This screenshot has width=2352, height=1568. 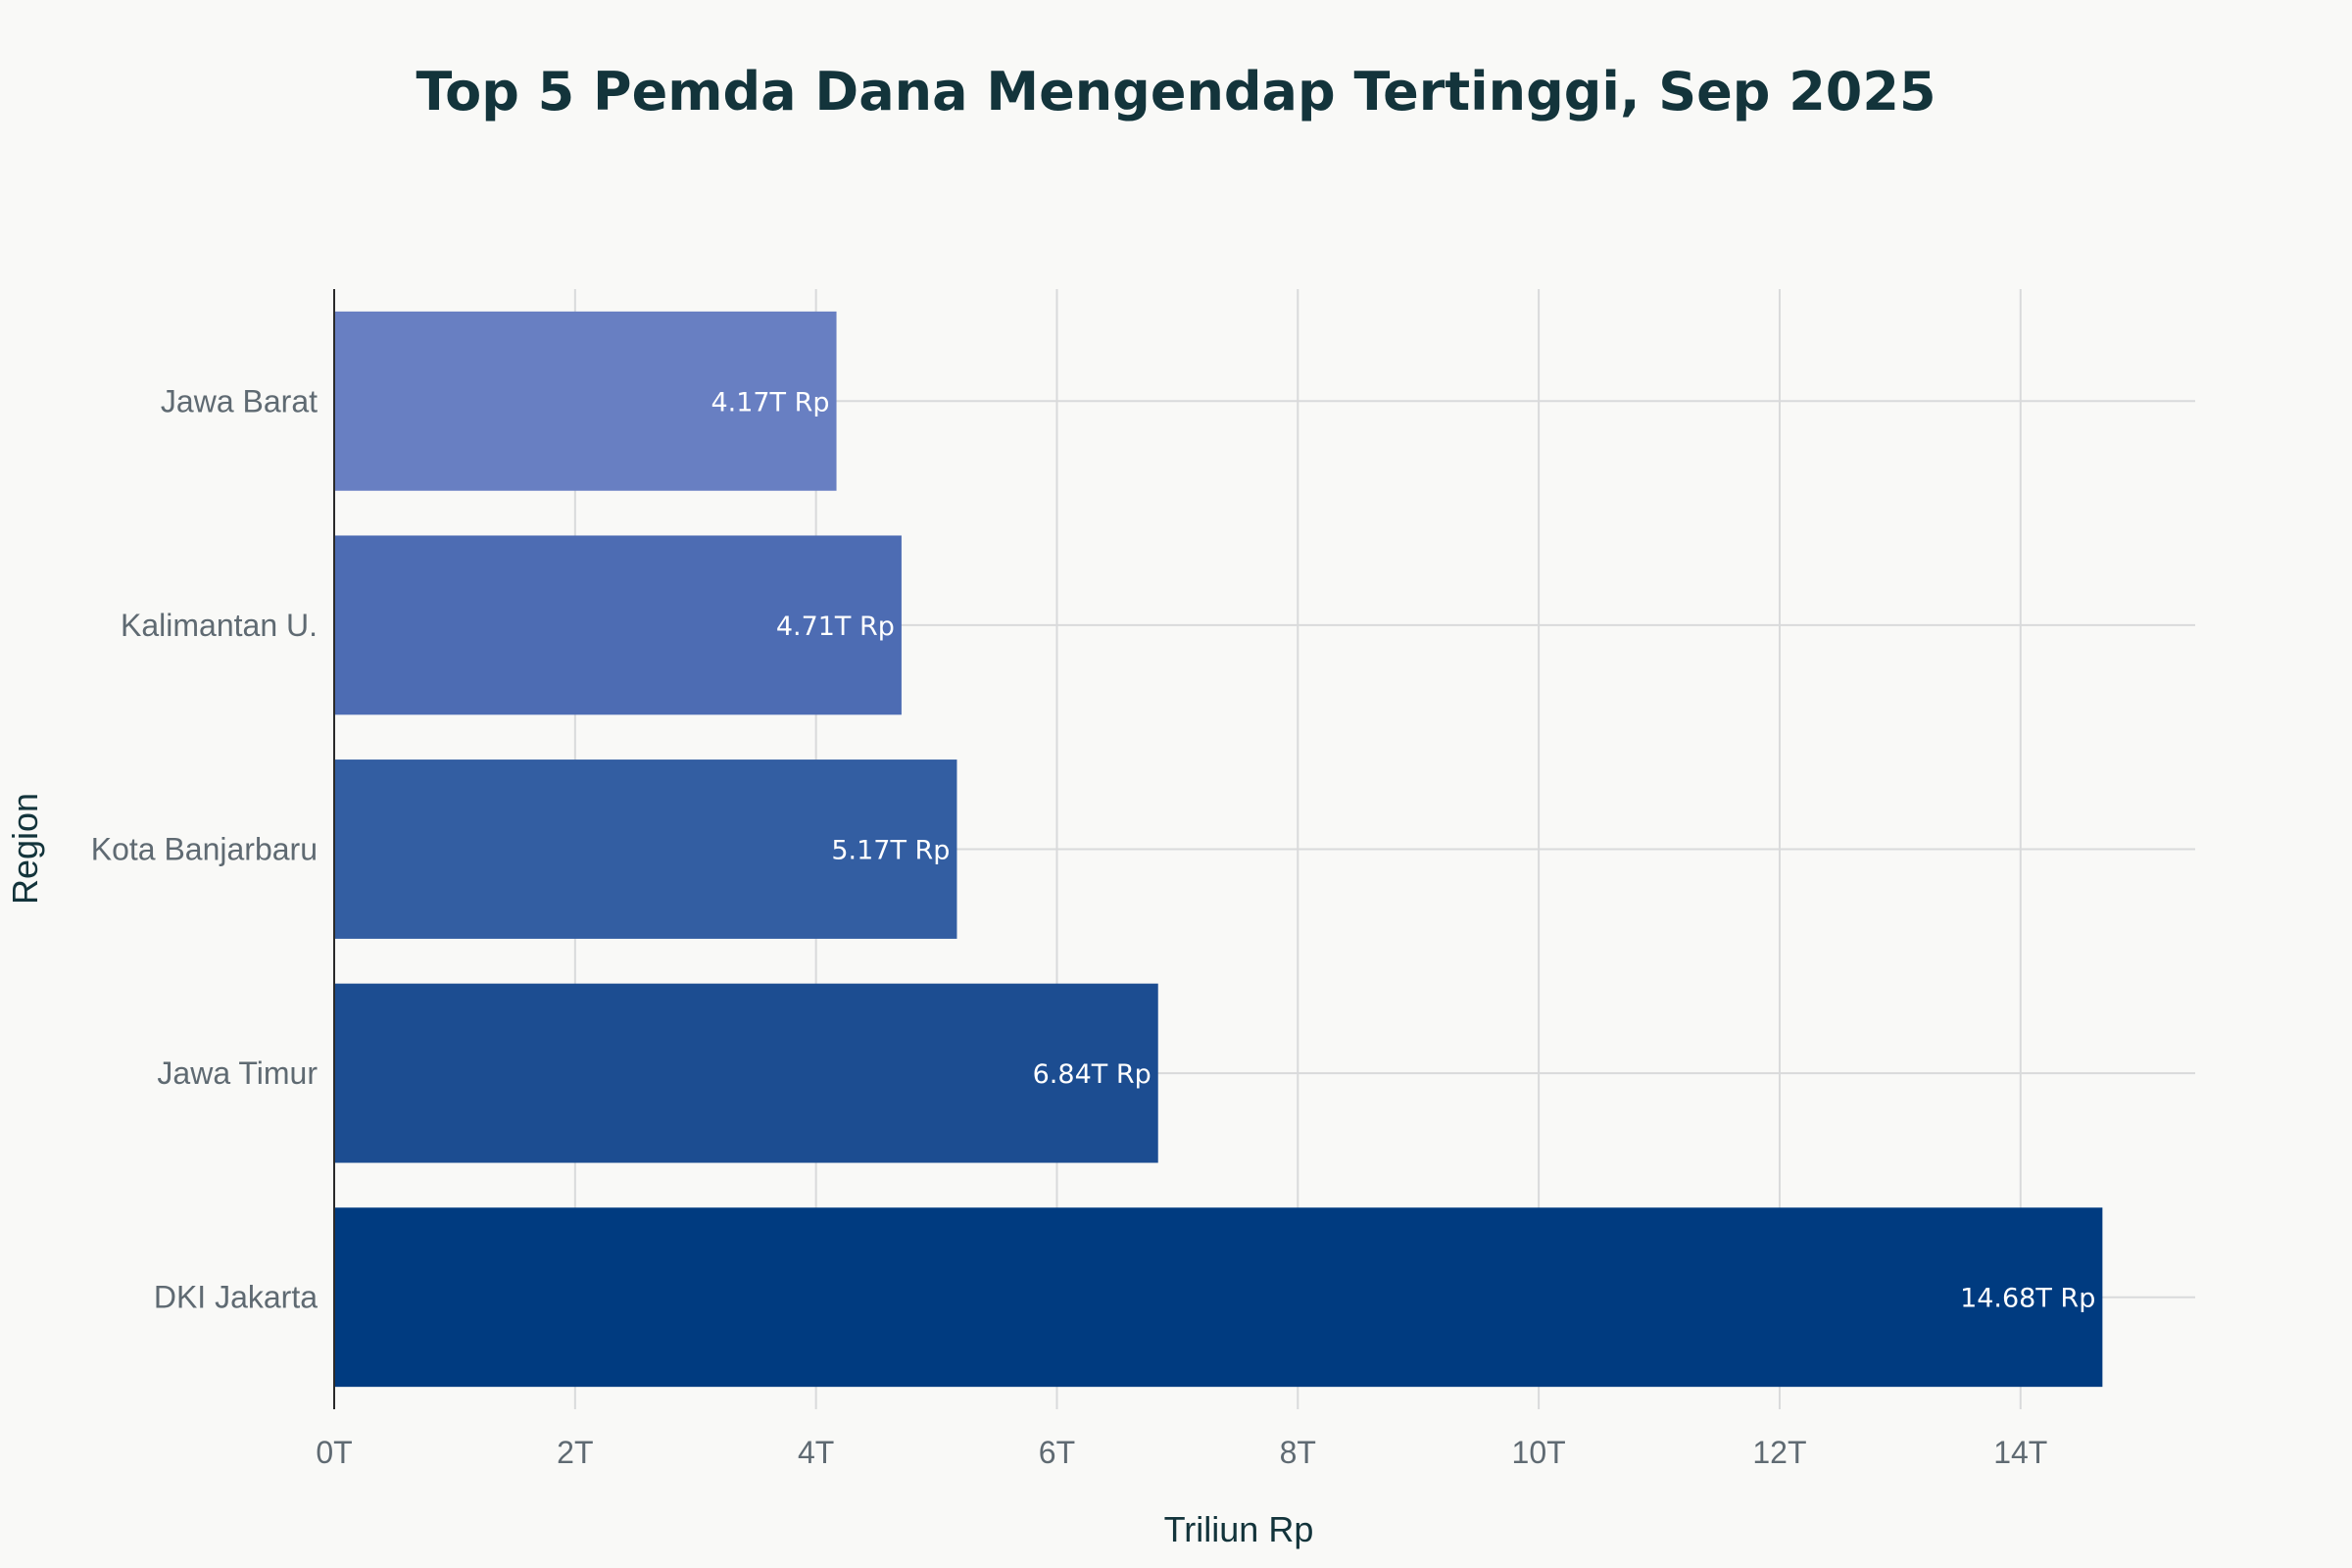 I want to click on bar-jawa-barat, so click(x=585, y=401).